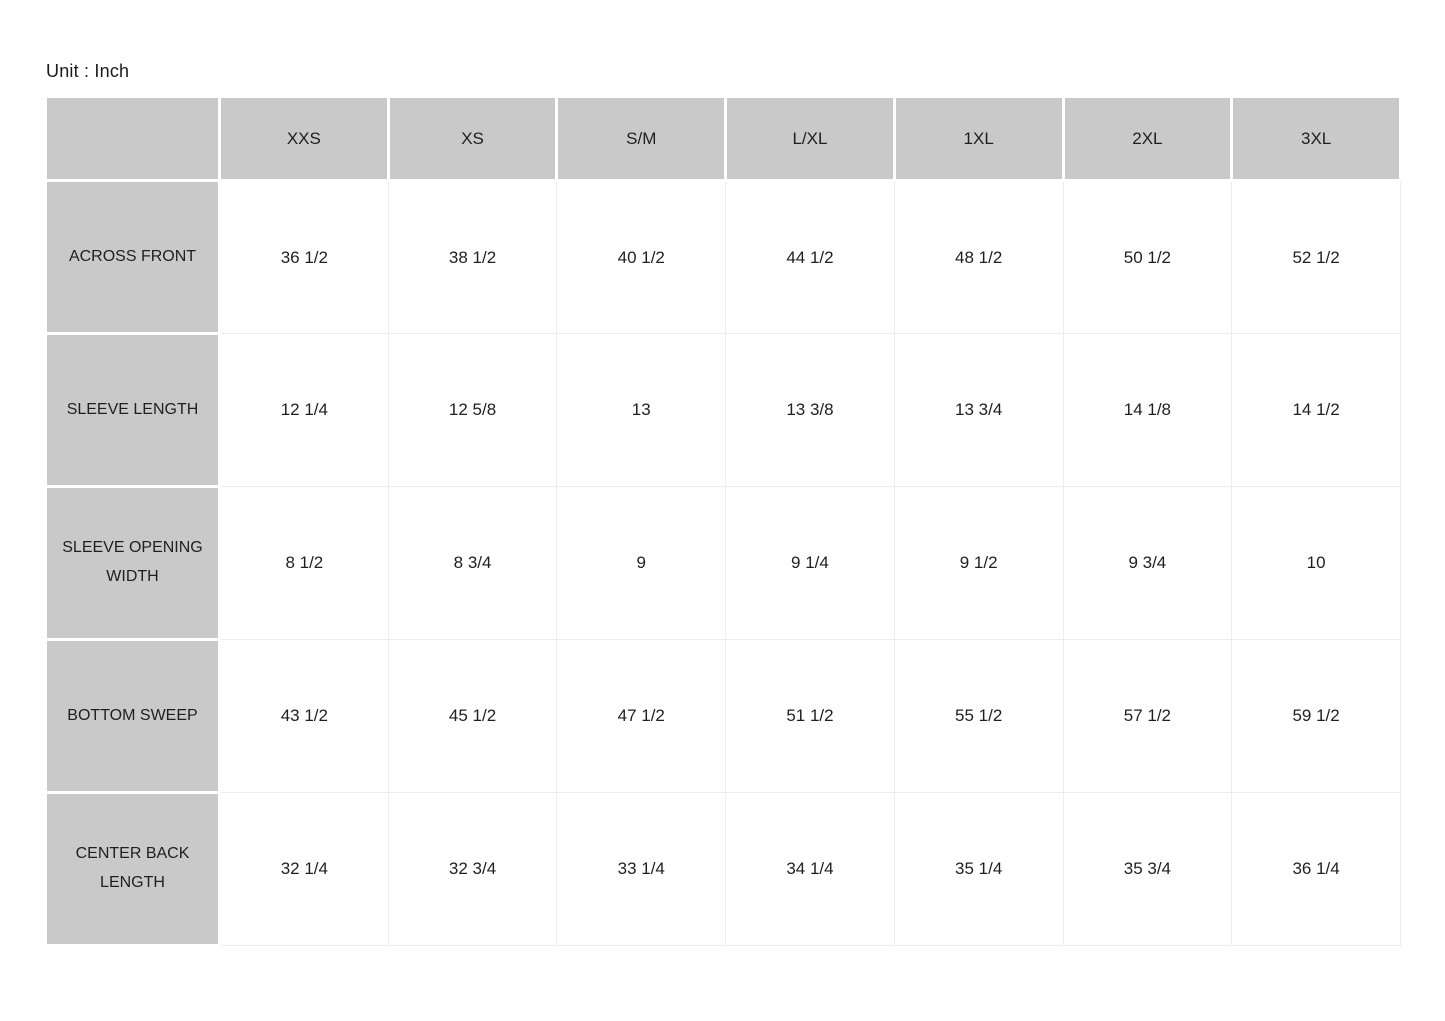  I want to click on size-value-cell: 36 1/4, so click(1316, 869).